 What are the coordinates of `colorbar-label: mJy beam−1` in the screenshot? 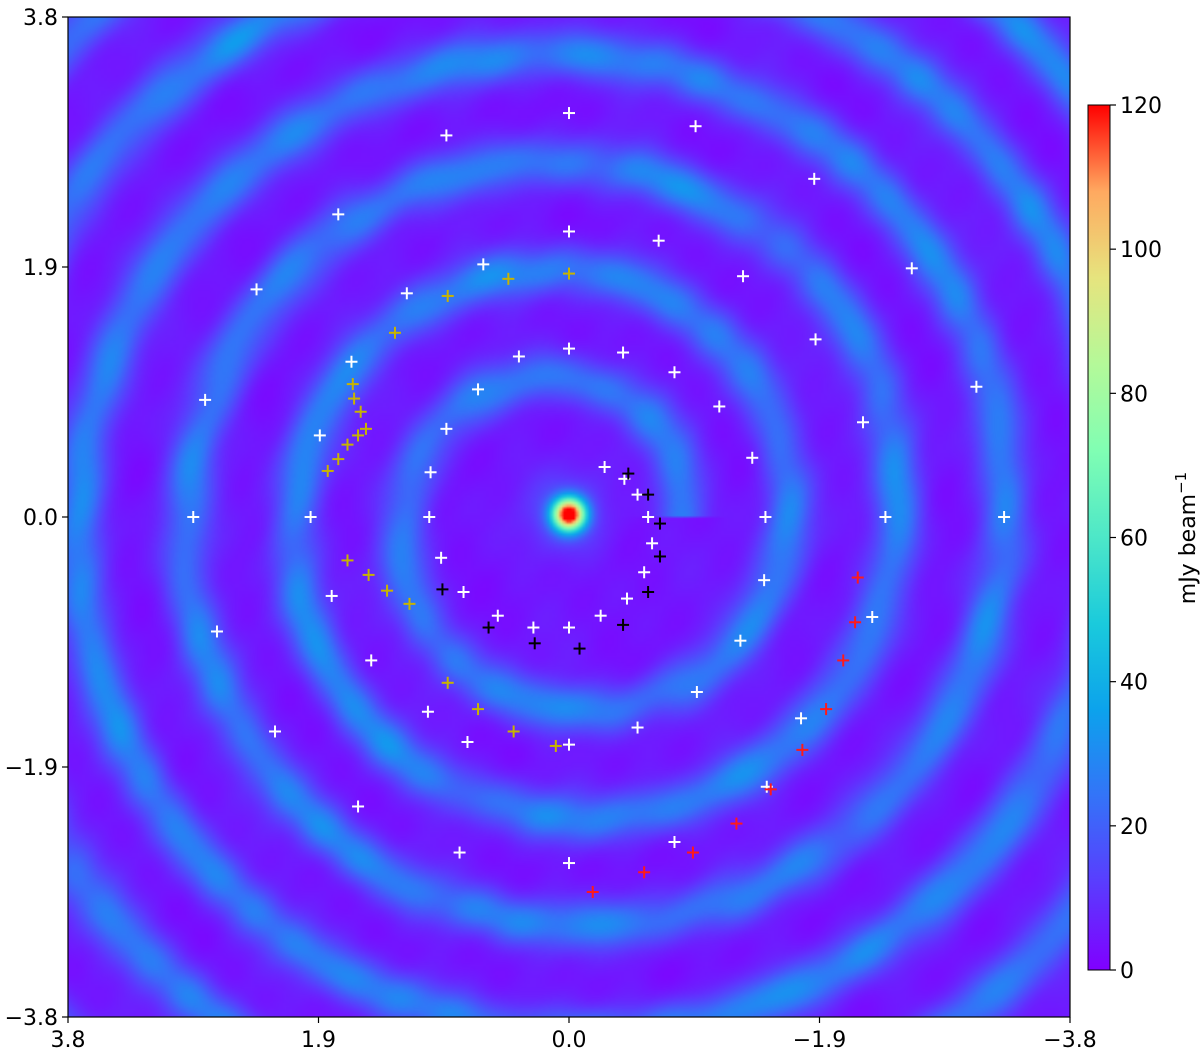 It's located at (1186, 538).